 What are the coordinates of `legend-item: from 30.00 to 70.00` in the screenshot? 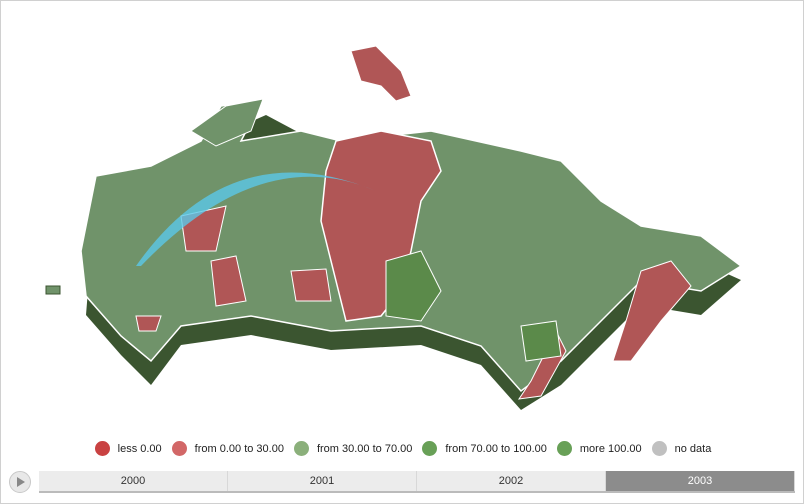 It's located at (353, 448).